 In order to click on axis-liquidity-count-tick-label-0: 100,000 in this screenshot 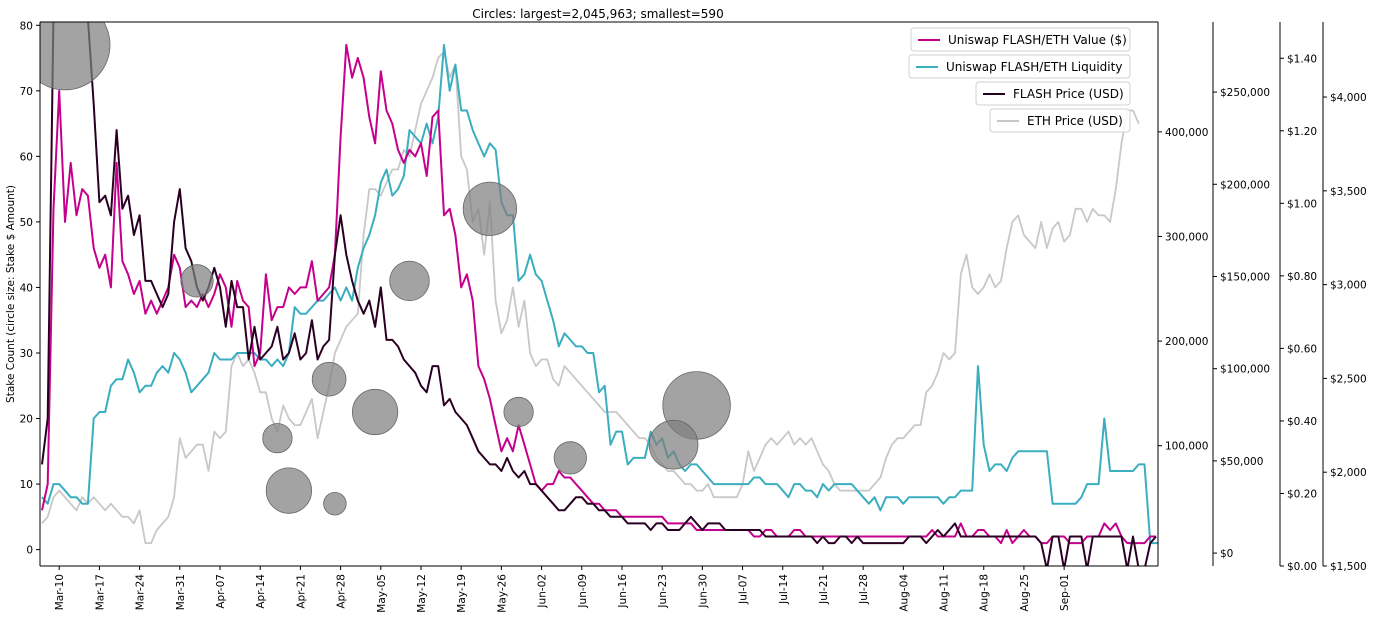, I will do `click(1186, 447)`.